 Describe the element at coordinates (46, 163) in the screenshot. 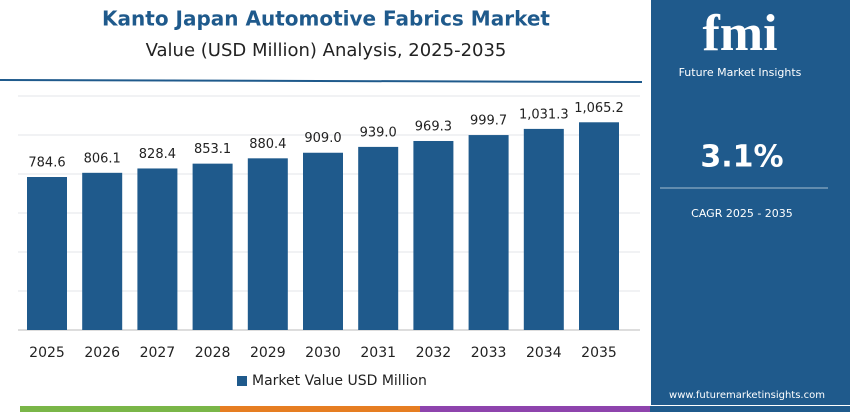

I see `value-label: 784.6` at that location.